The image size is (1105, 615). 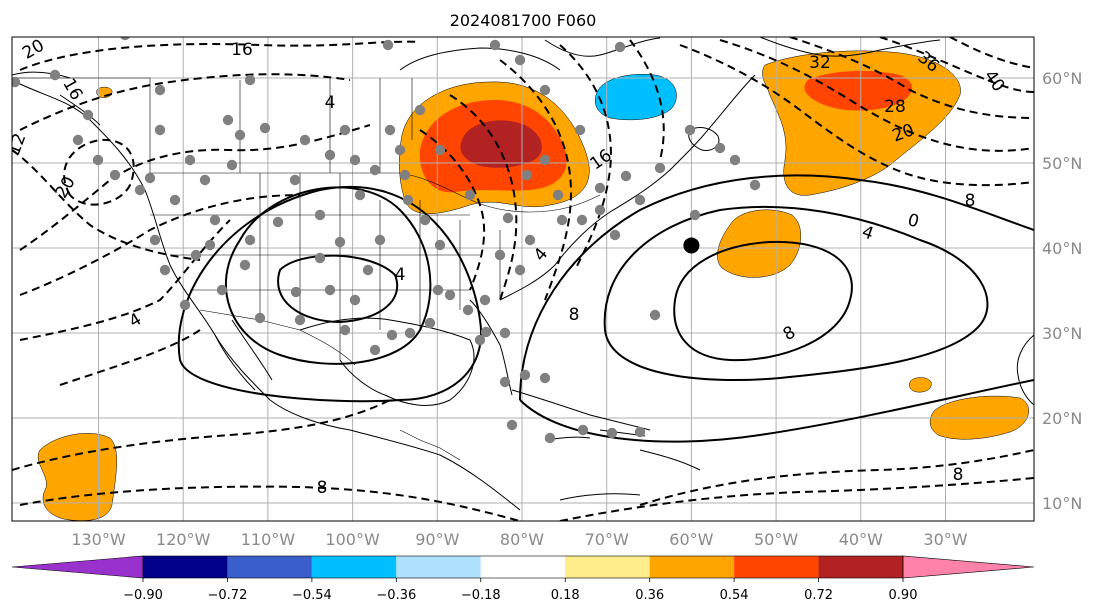 What do you see at coordinates (98, 539) in the screenshot?
I see `longitude-label: 130°W` at bounding box center [98, 539].